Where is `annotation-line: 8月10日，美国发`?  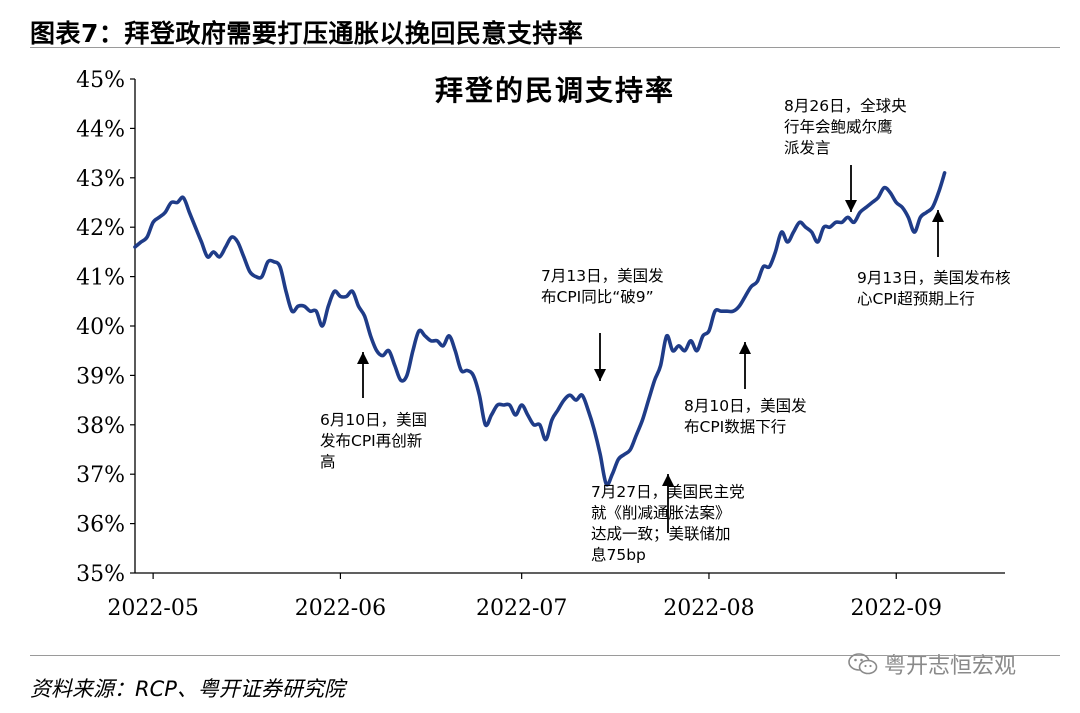 annotation-line: 8月10日，美国发 is located at coordinates (745, 406).